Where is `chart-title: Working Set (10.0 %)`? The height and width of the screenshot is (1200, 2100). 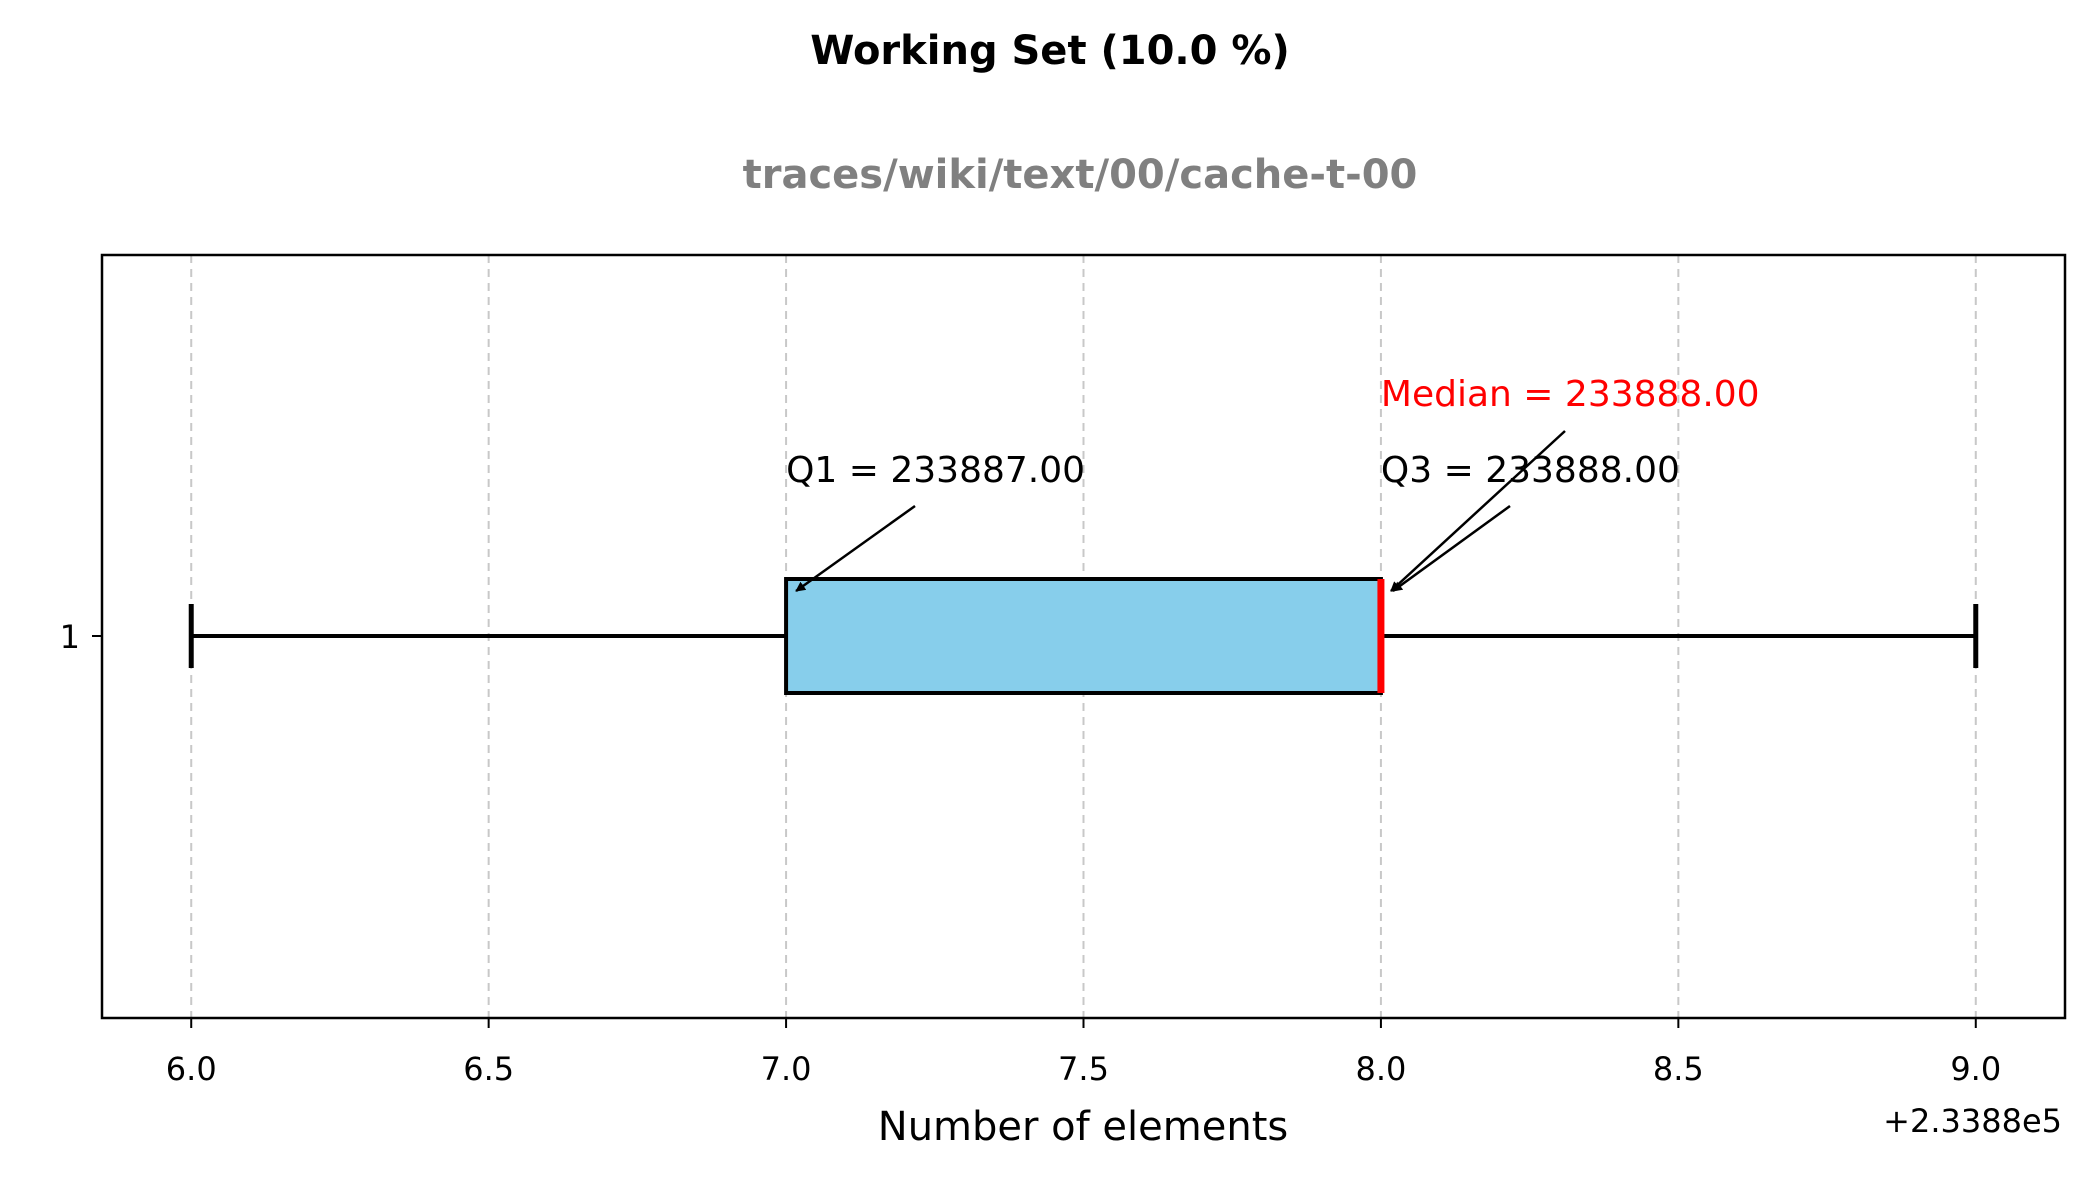
chart-title: Working Set (10.0 %) is located at coordinates (1050, 51).